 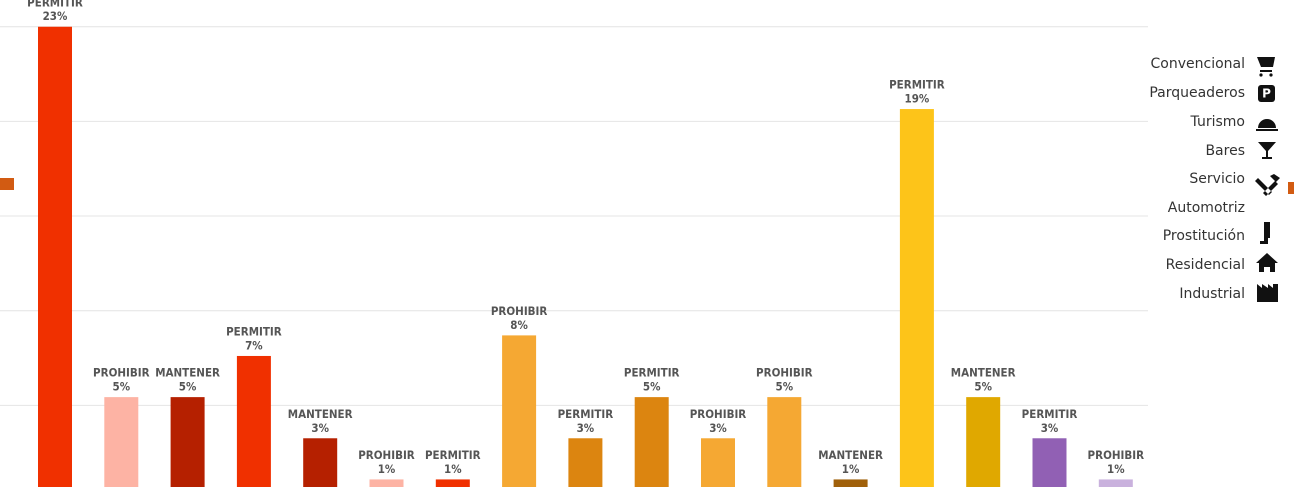 I want to click on icon: P, so click(x=1266, y=94).